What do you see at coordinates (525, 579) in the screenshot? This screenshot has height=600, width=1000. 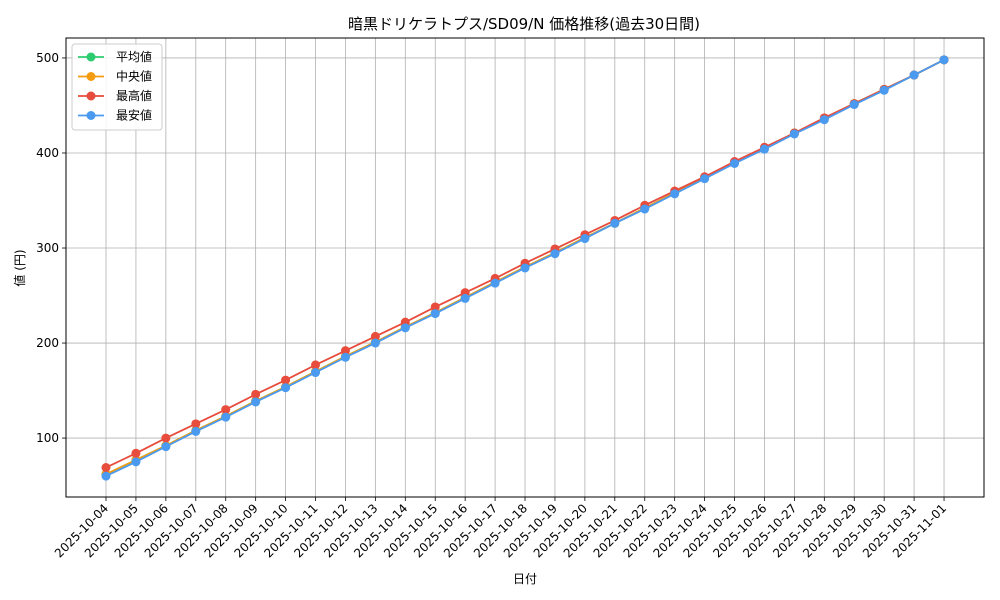 I see `x-axis-label: 日付` at bounding box center [525, 579].